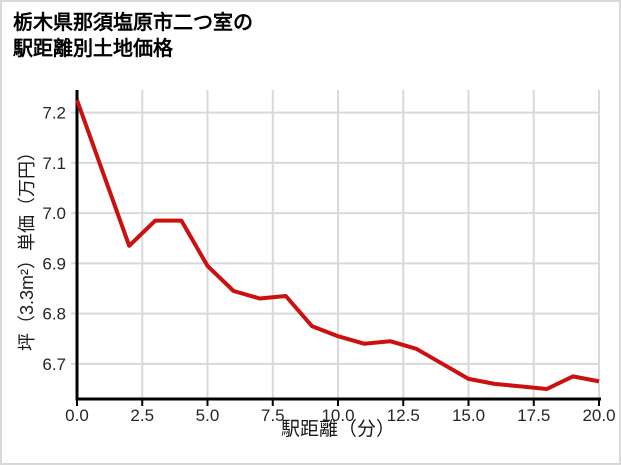 The image size is (621, 465). Describe the element at coordinates (337, 415) in the screenshot. I see `x-tick-label: 10.0` at that location.